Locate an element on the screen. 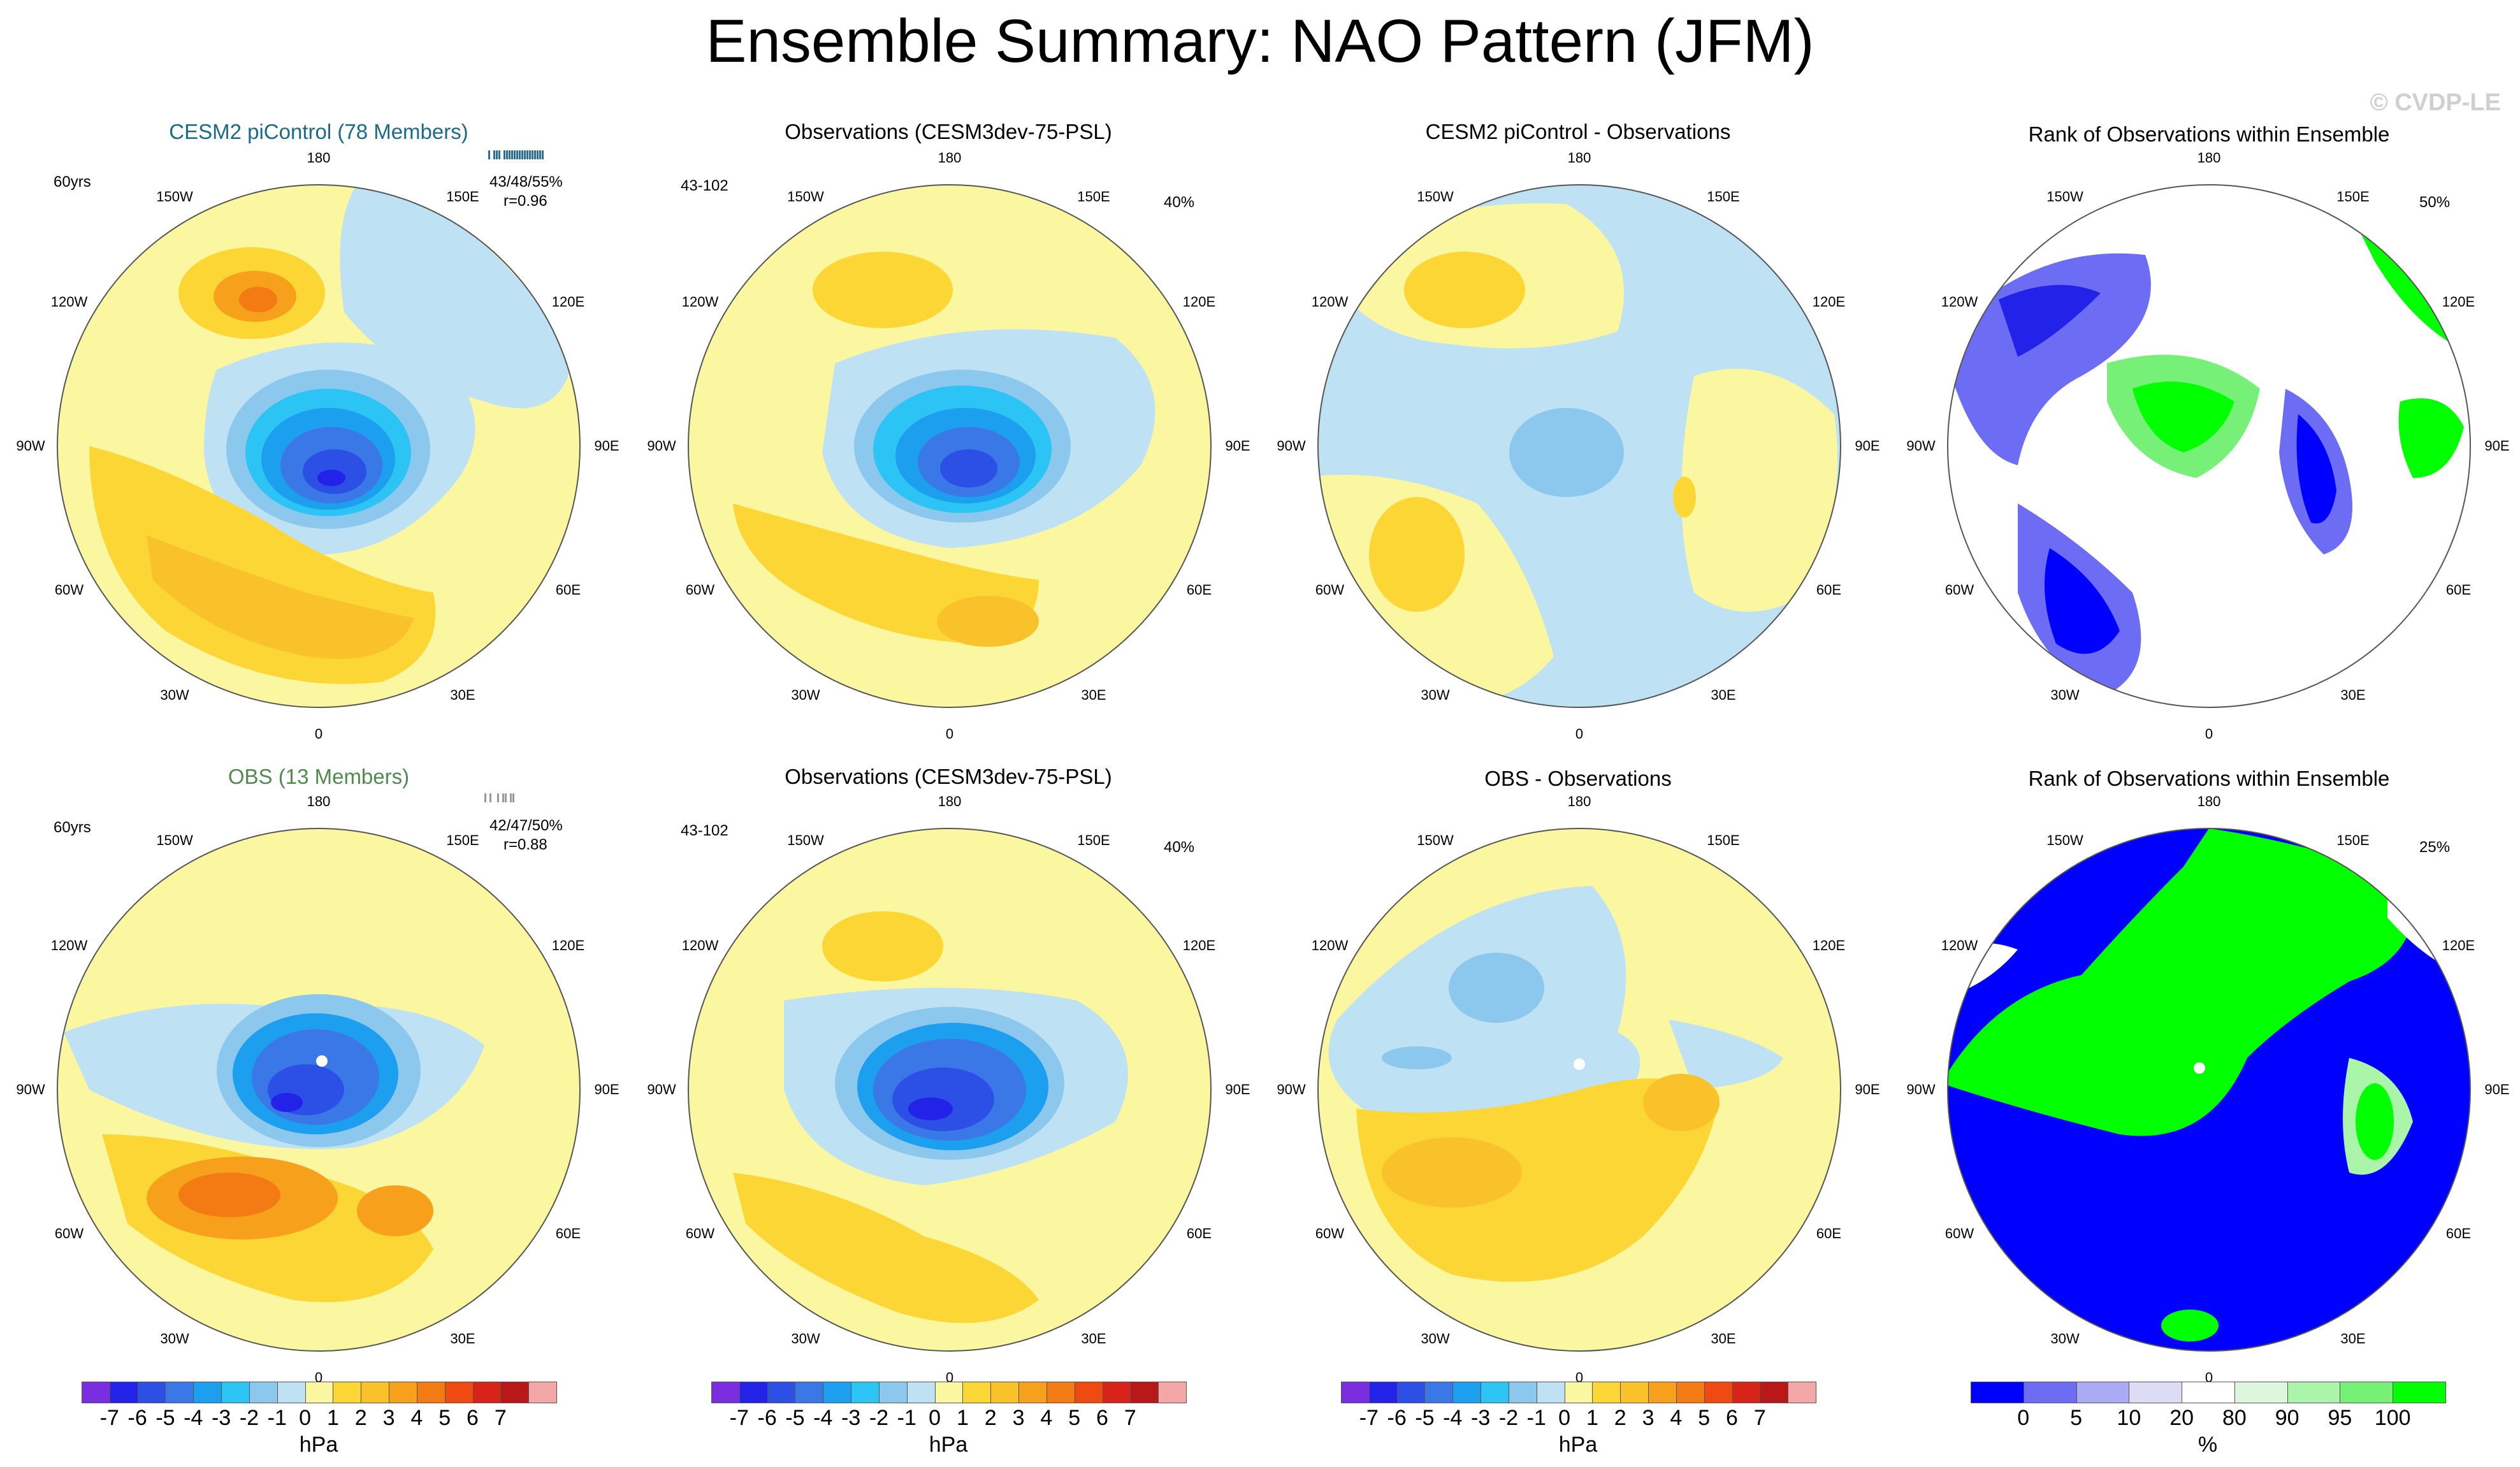  colorbar-tick-label: 1 is located at coordinates (332, 1418).